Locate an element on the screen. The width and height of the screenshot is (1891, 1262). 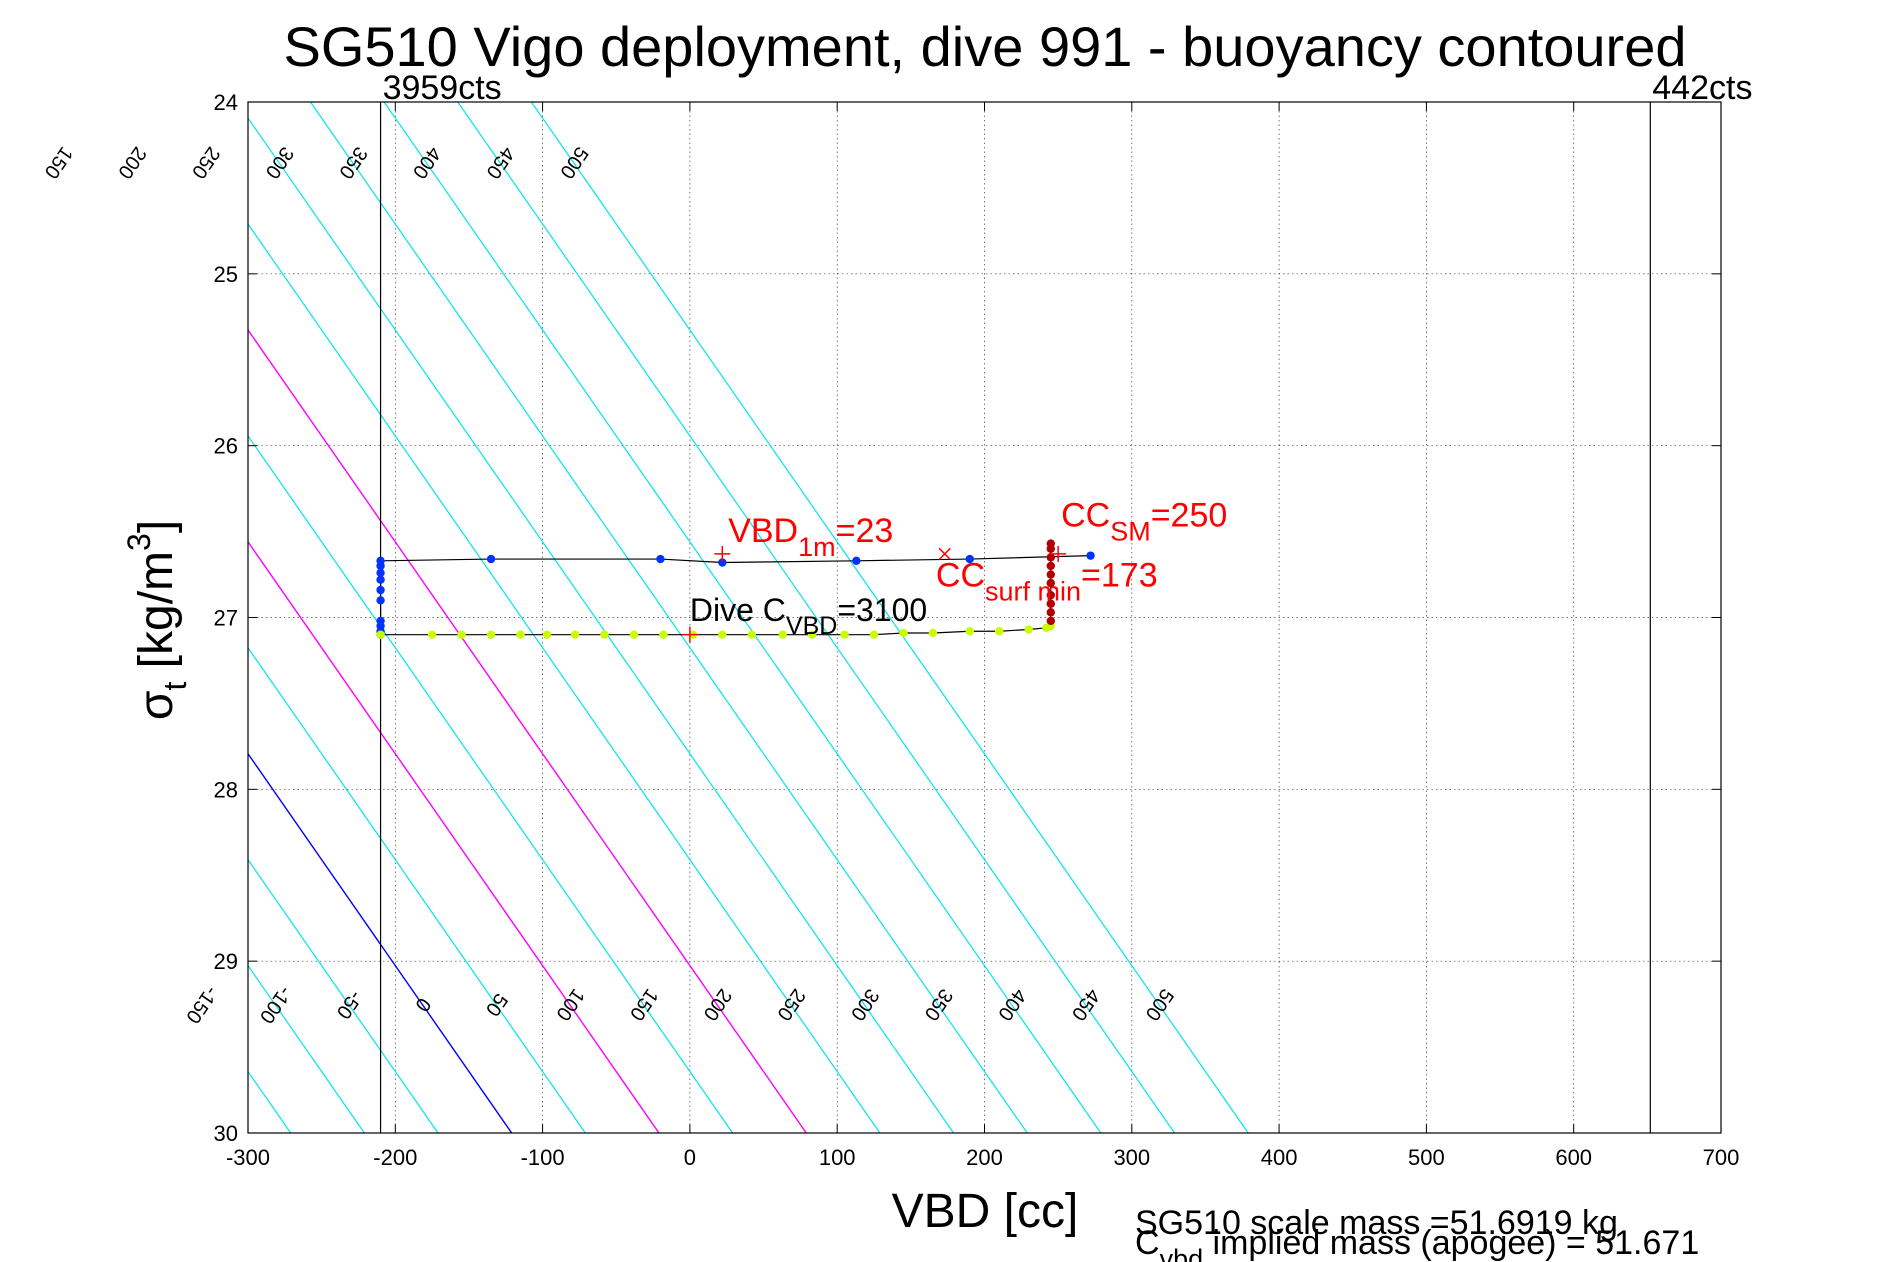
annotation-dive-cvbd-part-1: VBD is located at coordinates (811, 626).